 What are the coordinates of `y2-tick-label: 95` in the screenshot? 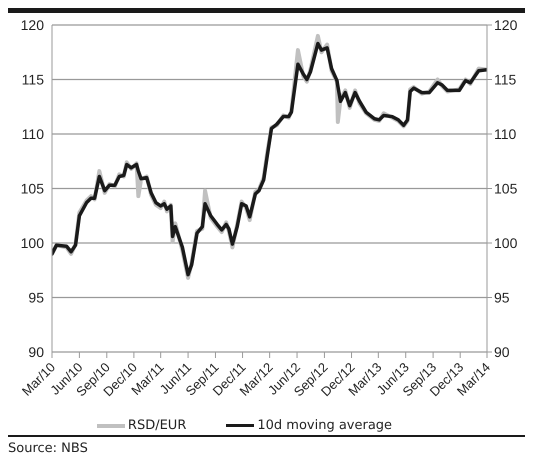 It's located at (502, 297).